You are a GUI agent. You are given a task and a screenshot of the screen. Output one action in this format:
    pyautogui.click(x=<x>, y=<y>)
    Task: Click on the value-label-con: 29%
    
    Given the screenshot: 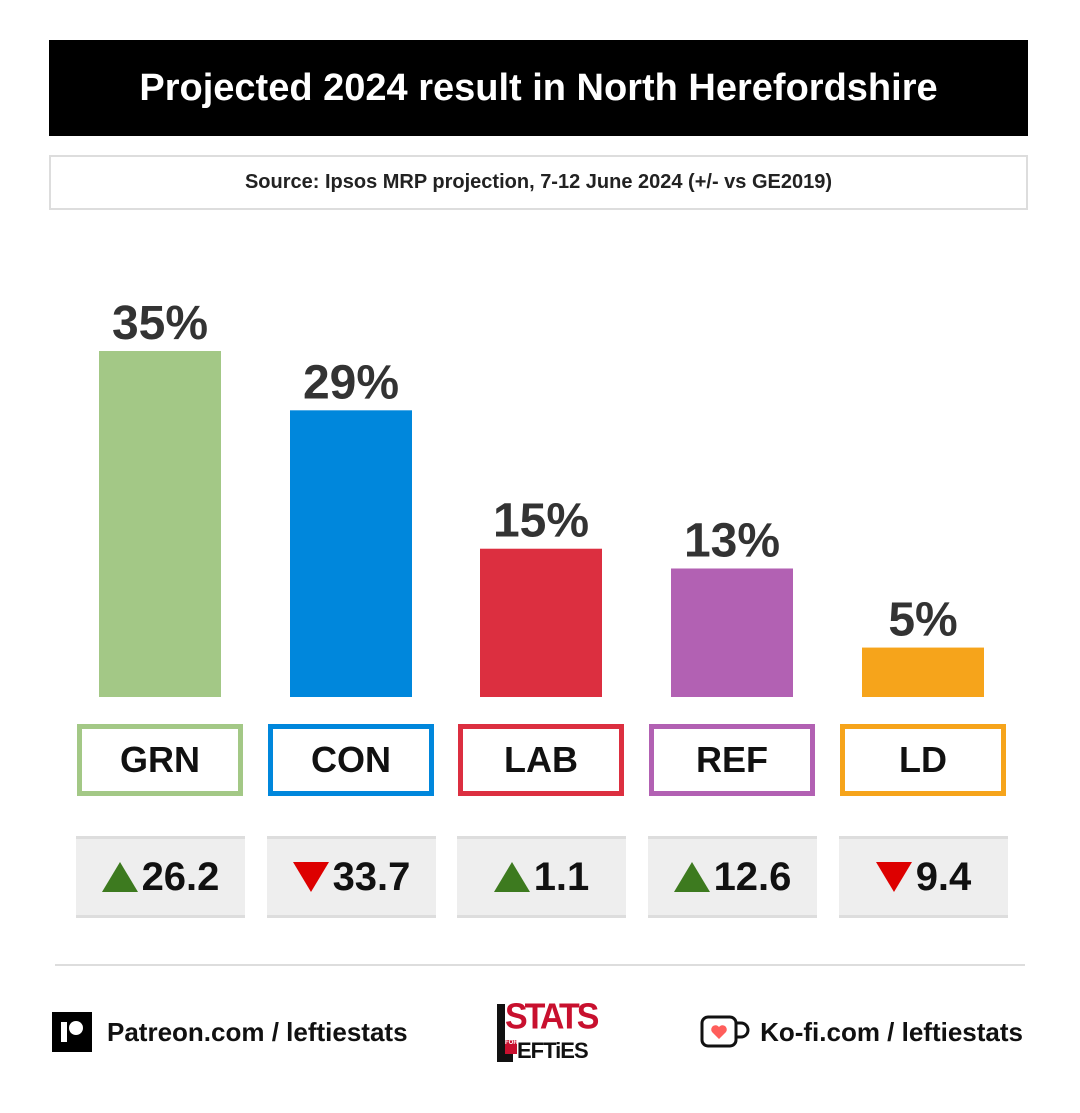 What is the action you would take?
    pyautogui.click(x=351, y=382)
    